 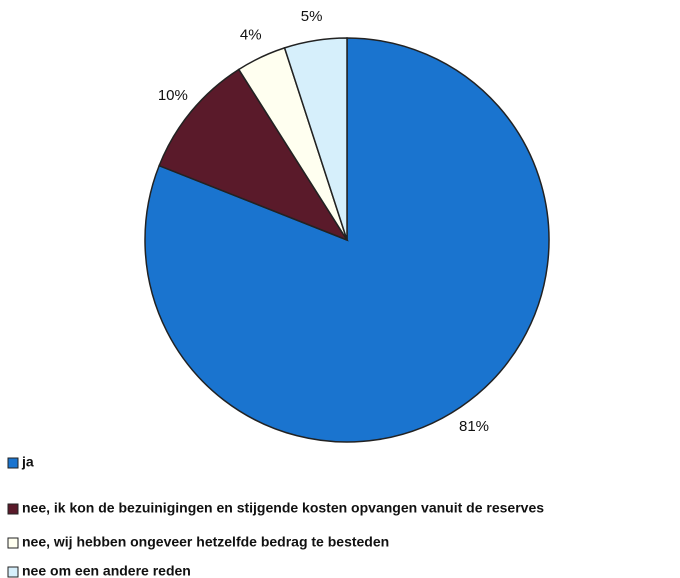 I want to click on data-label: 4%, so click(x=251, y=34).